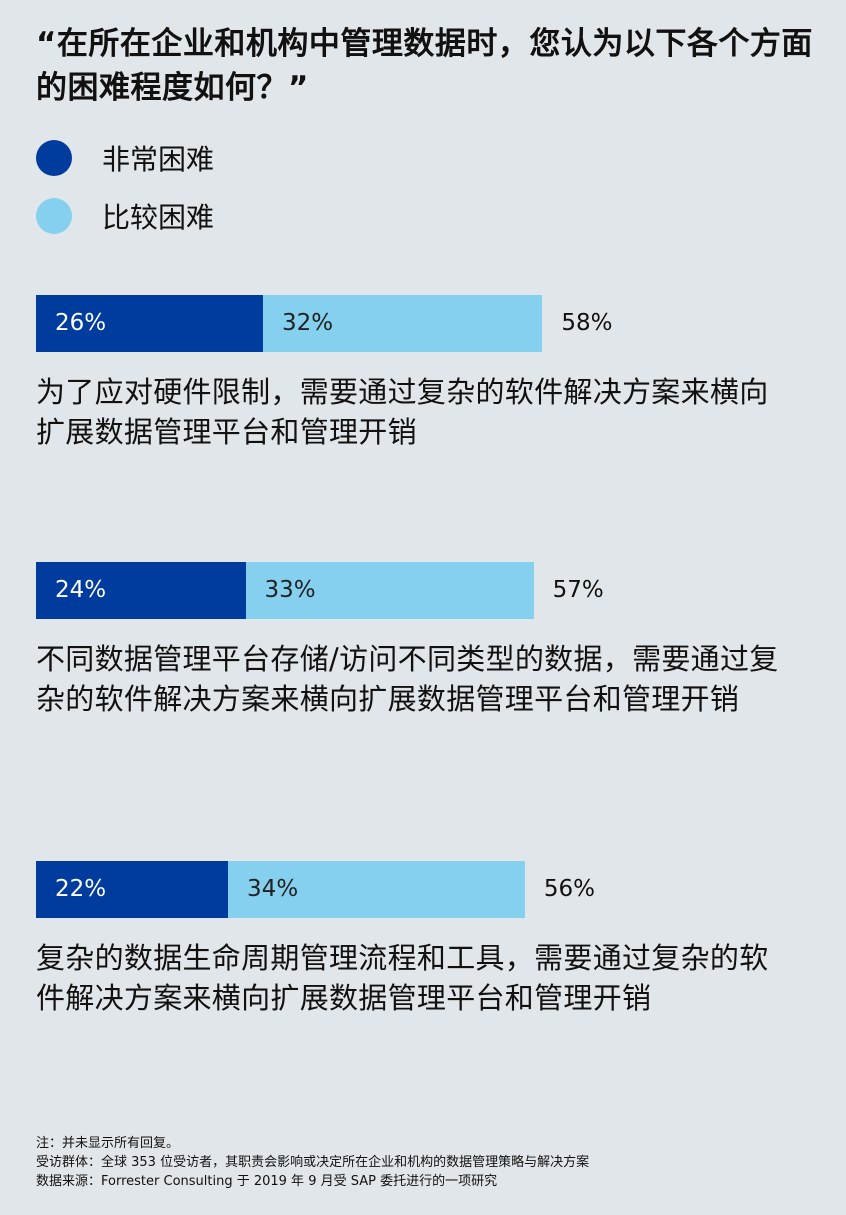 The width and height of the screenshot is (846, 1215). I want to click on footer-note: 注：并未显示所有回复。, so click(108, 1143).